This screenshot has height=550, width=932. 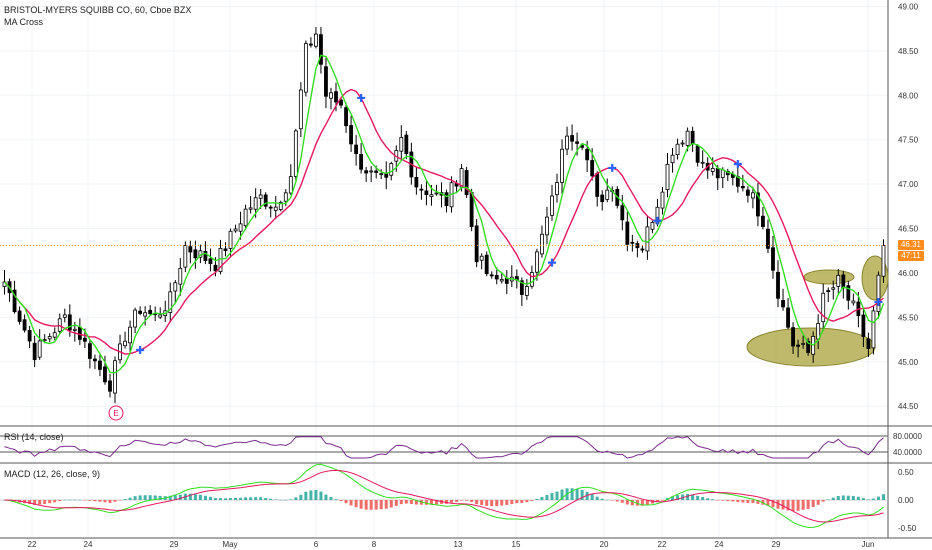 I want to click on signal-line, so click(x=444, y=496).